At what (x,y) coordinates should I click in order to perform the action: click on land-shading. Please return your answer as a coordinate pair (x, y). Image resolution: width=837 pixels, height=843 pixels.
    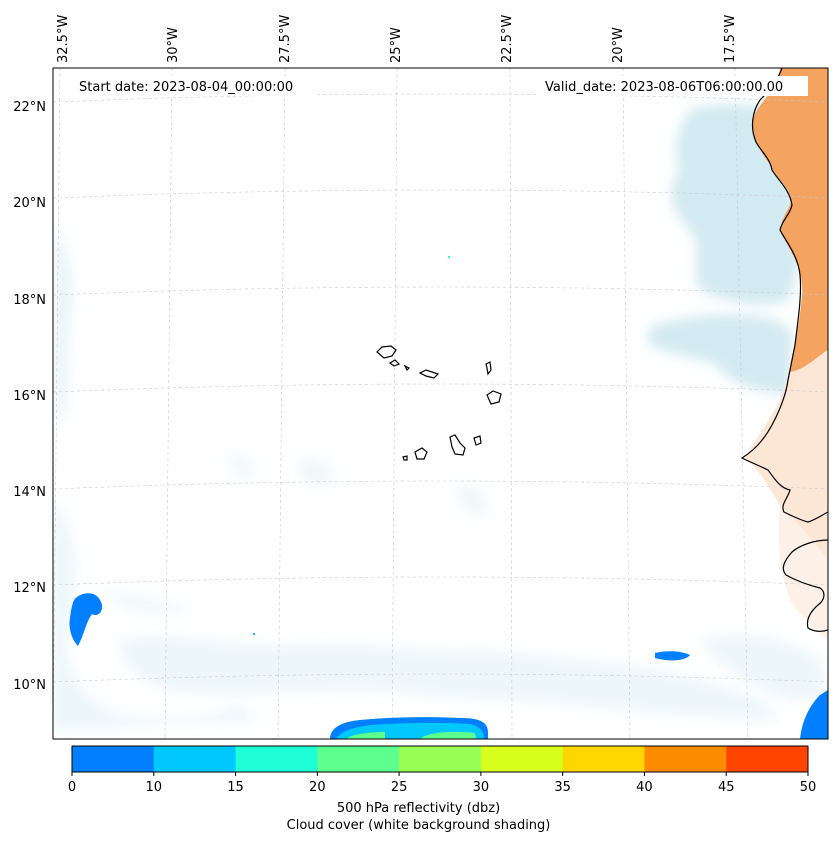
    Looking at the image, I should click on (786, 354).